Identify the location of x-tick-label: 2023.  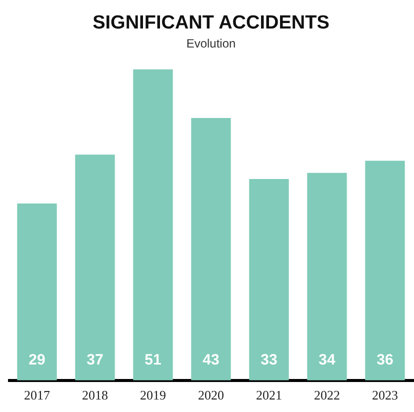
(385, 395).